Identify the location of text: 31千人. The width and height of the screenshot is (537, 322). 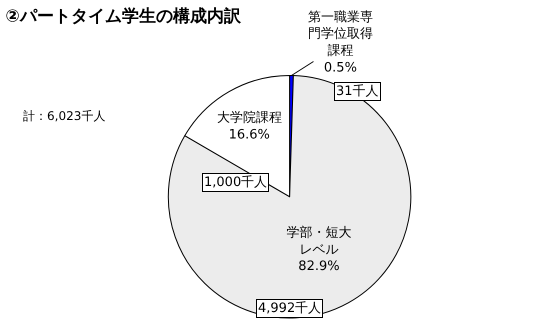
(357, 91).